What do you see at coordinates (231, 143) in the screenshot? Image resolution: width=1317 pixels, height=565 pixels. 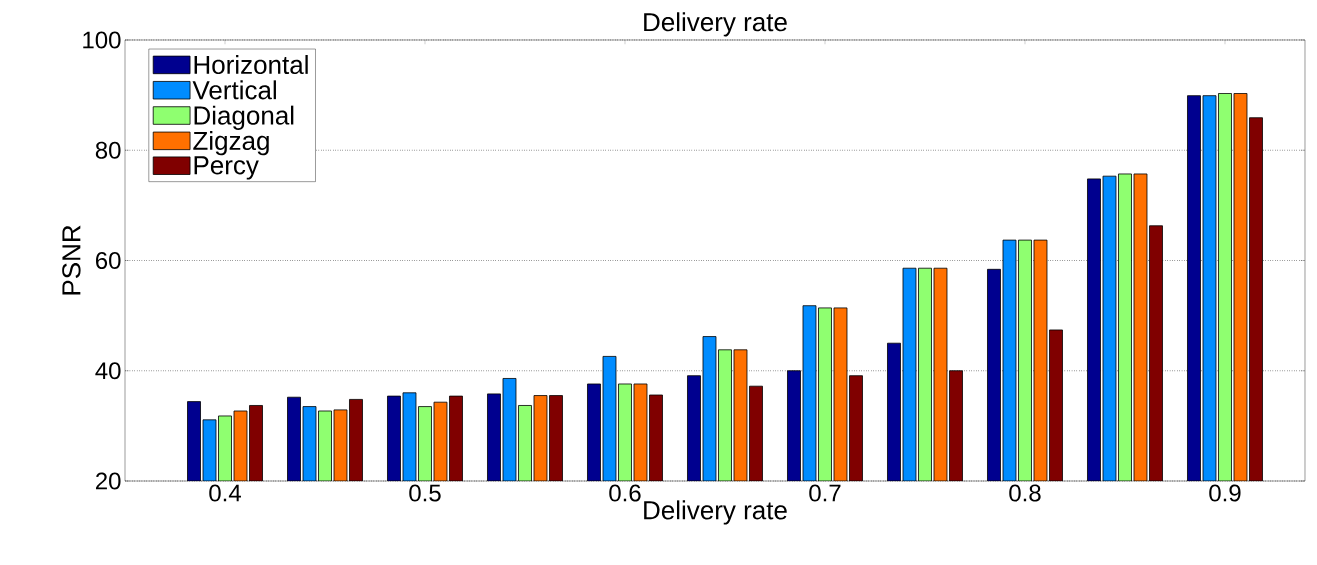 I see `legend-label: Zigzag` at bounding box center [231, 143].